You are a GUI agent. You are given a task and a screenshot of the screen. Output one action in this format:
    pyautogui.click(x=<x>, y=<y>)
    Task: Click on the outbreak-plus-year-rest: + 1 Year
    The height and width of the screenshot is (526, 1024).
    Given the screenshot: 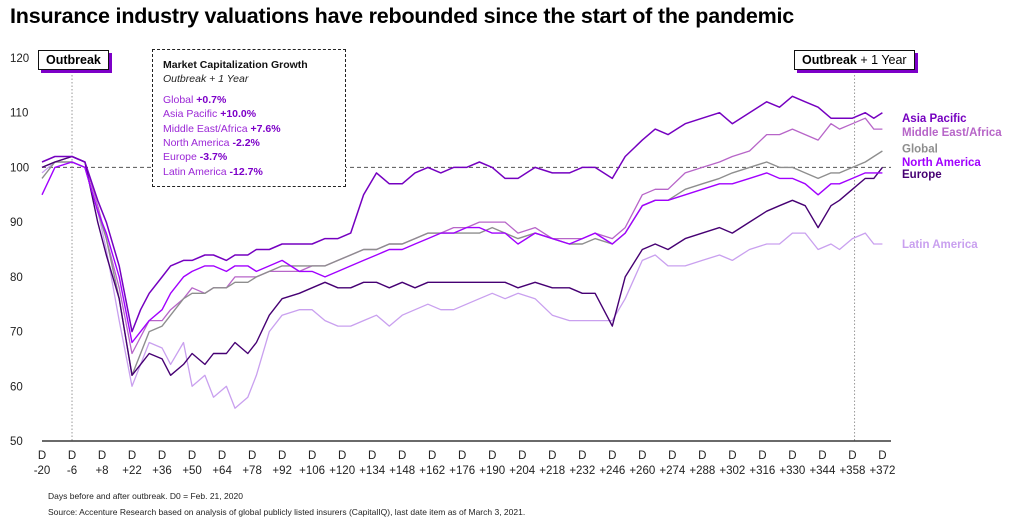 What is the action you would take?
    pyautogui.click(x=881, y=60)
    